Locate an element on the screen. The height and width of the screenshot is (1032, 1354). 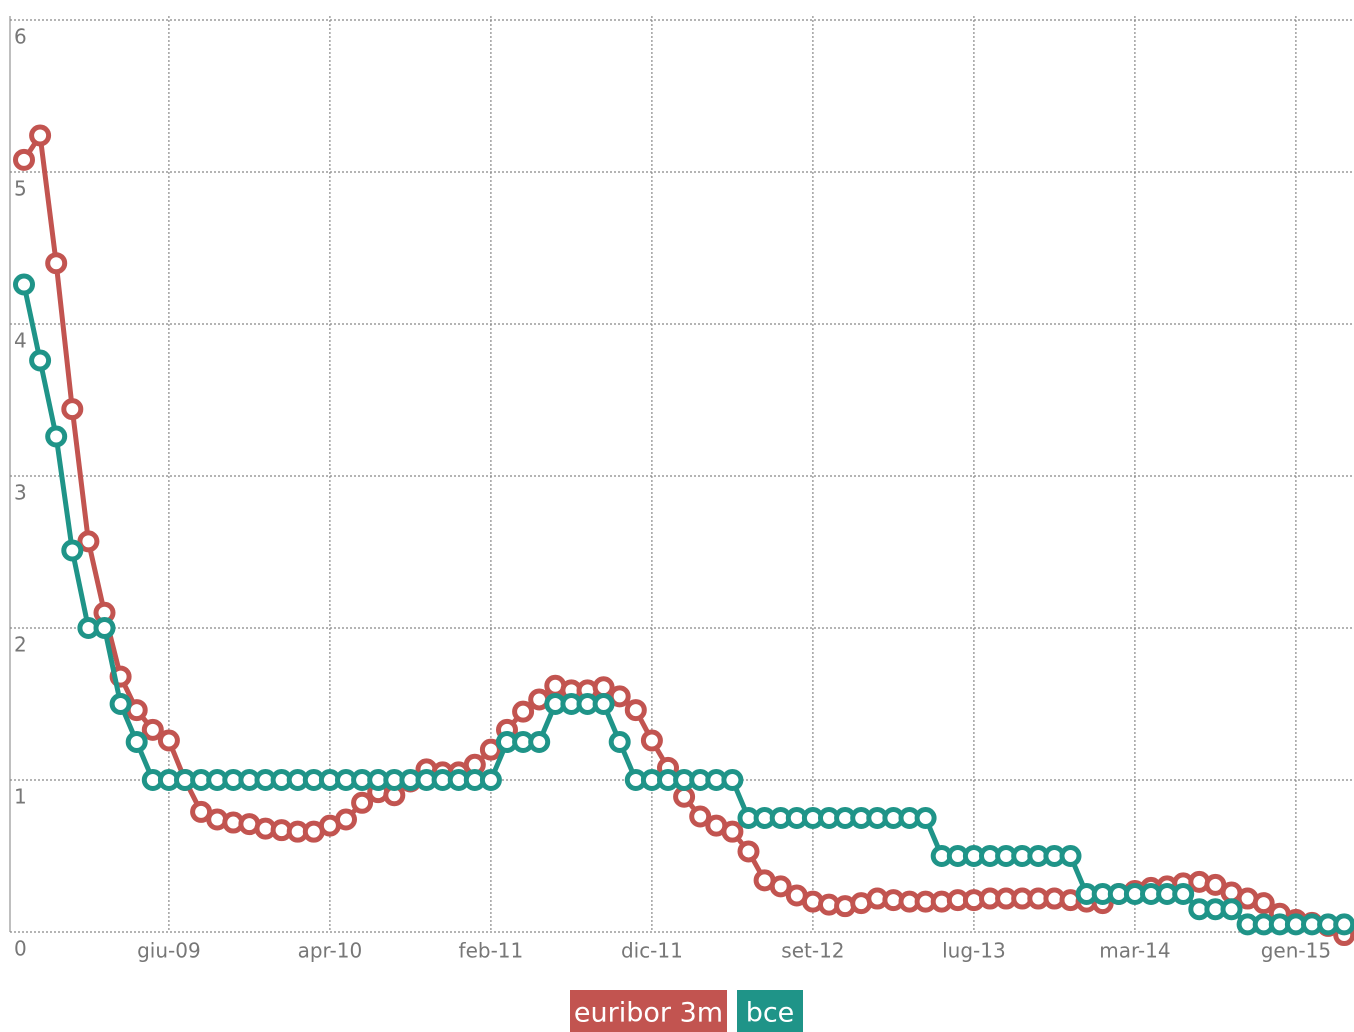
x-tick-label: lug-13 is located at coordinates (974, 951).